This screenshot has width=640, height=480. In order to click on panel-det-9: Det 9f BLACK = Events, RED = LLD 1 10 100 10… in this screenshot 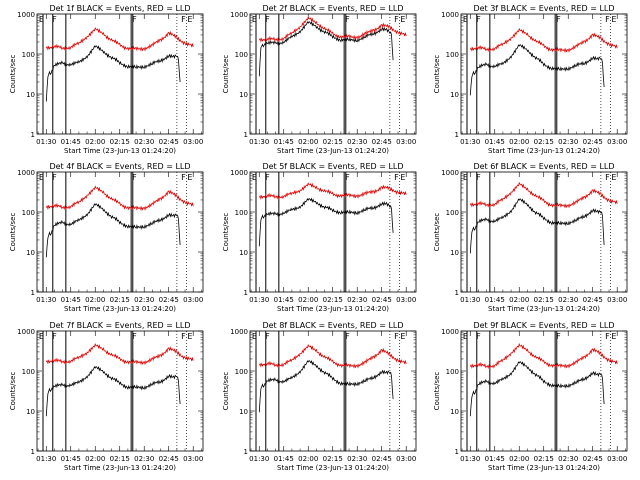, I will do `click(530, 396)`.